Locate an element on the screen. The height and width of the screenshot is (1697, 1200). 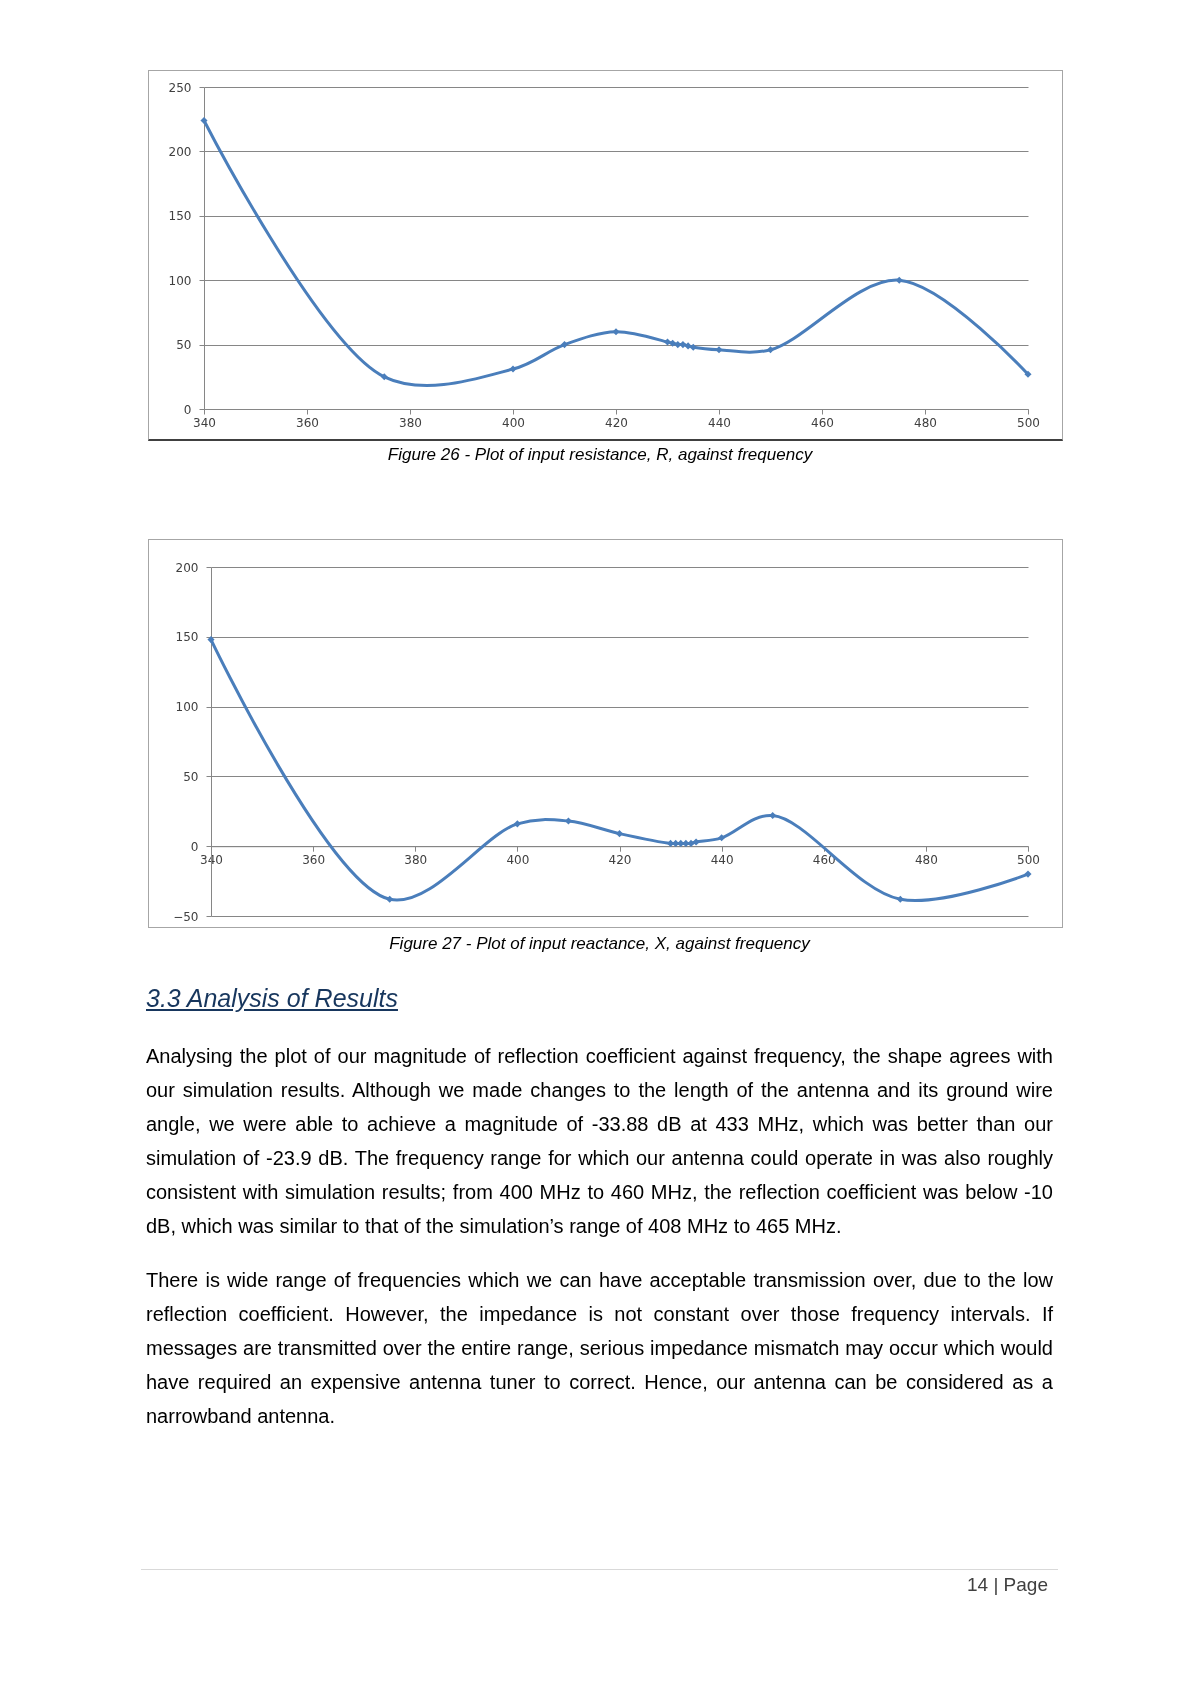
x-tick-label: 460 is located at coordinates (822, 422).